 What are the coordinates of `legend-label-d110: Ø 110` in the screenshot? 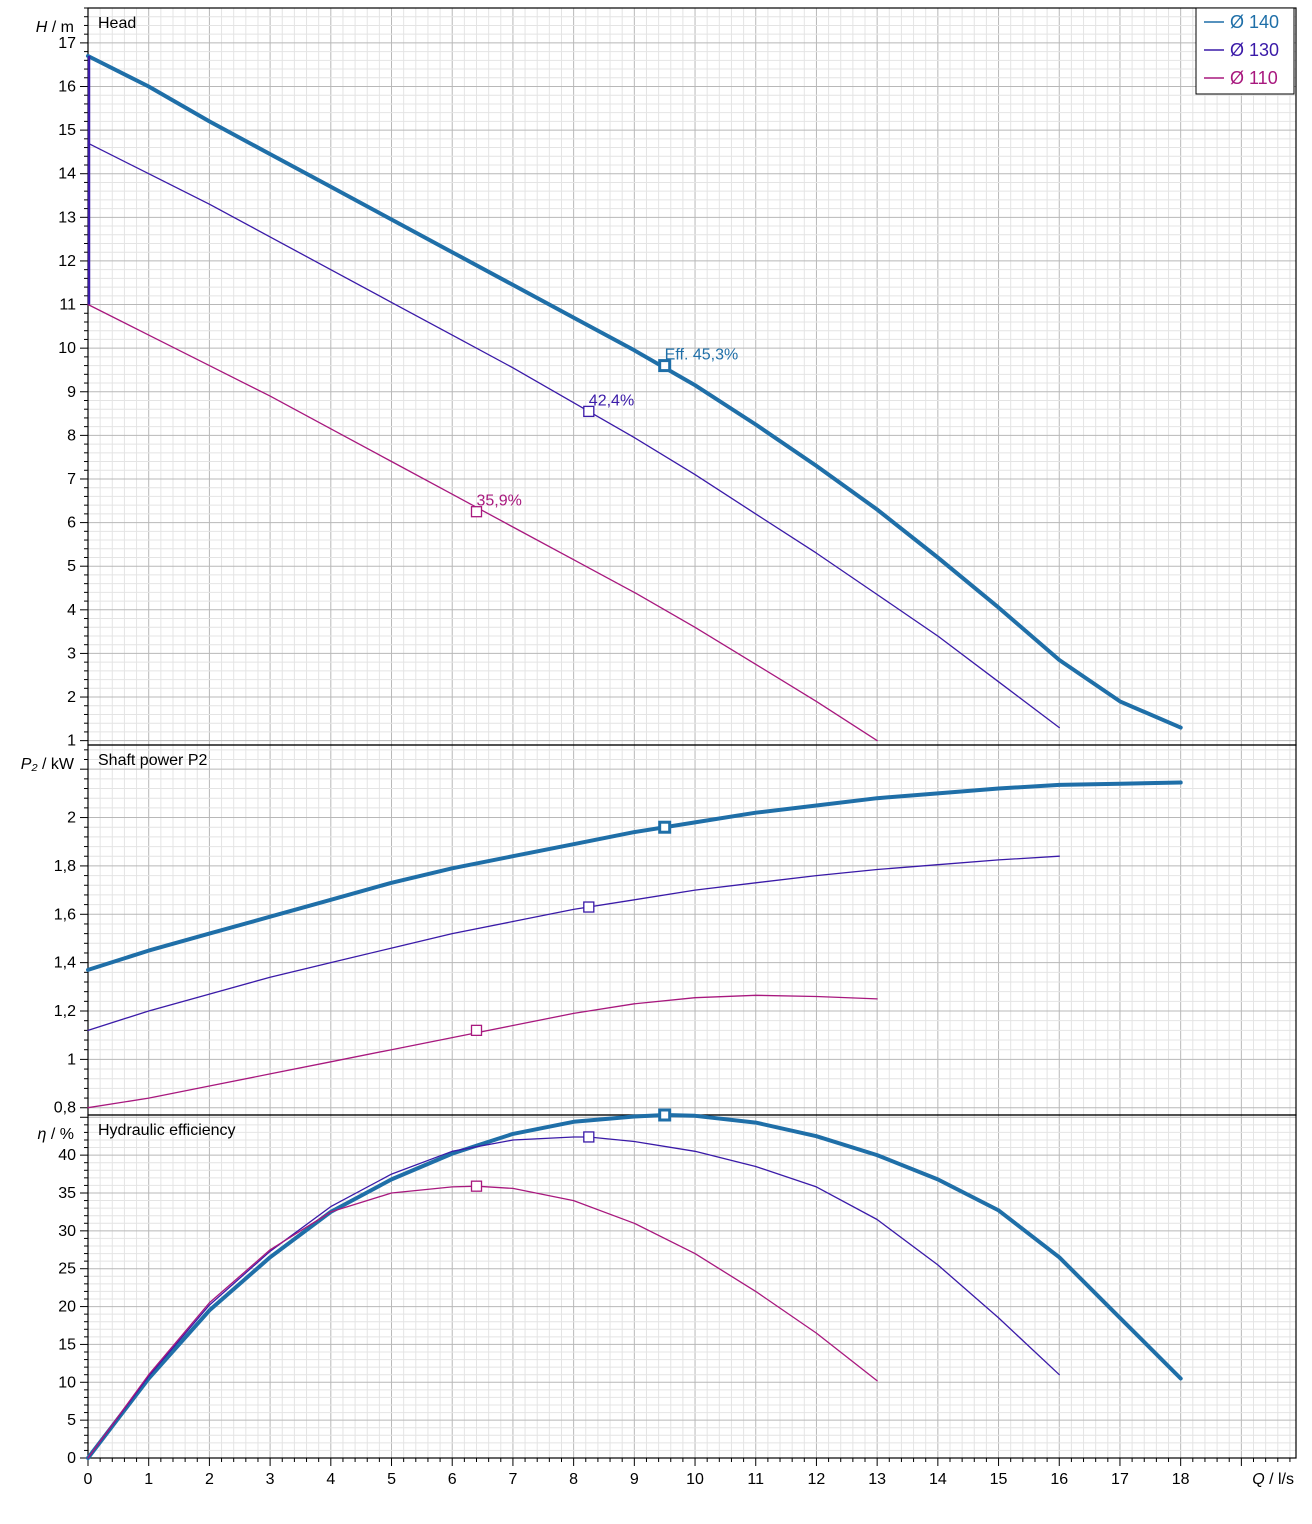 It's located at (1254, 78).